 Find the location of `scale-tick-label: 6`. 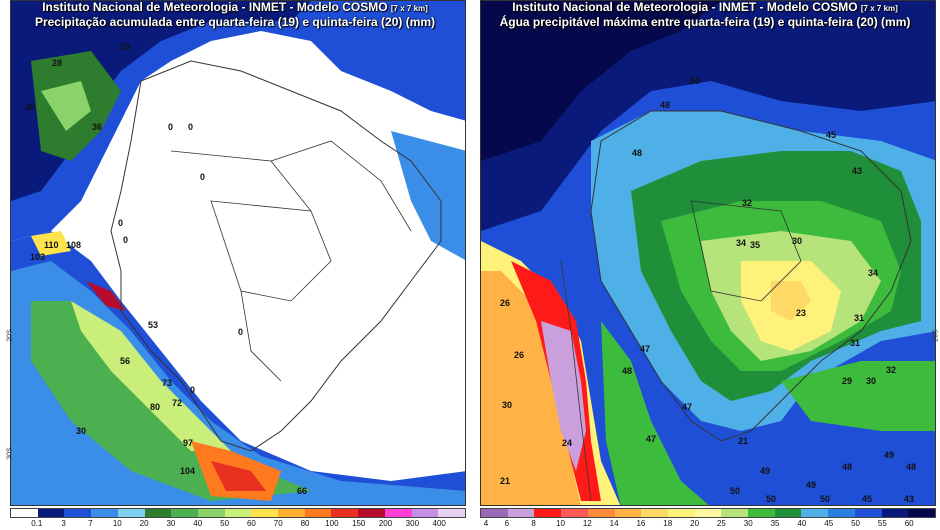

scale-tick-label: 6 is located at coordinates (507, 523).